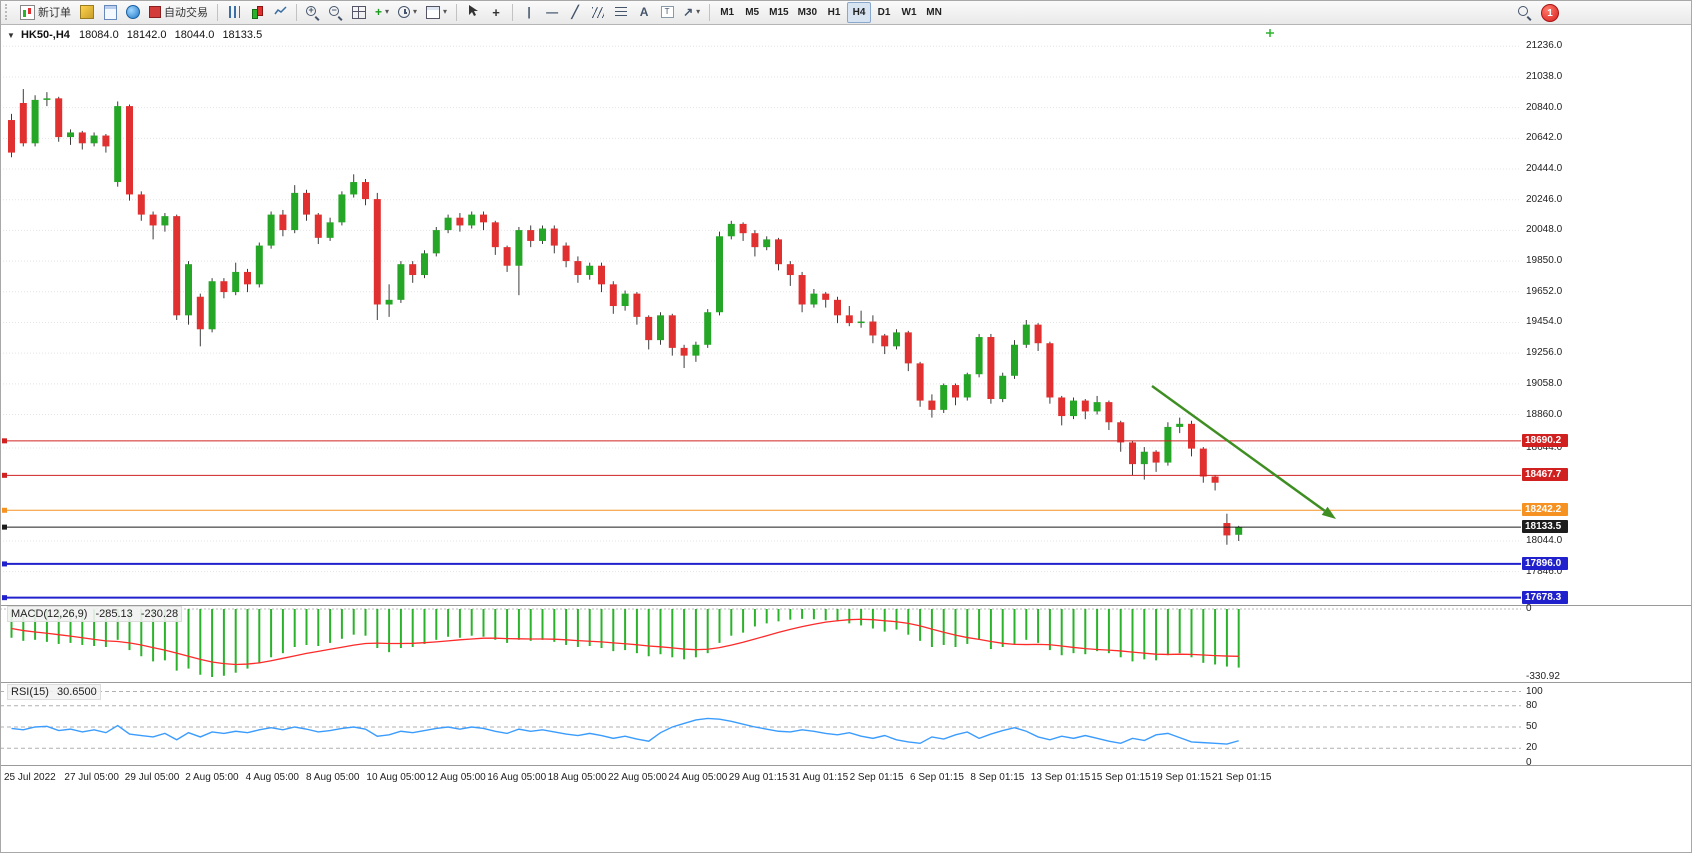 The width and height of the screenshot is (1692, 853). I want to click on timeframe-button-h1: H1, so click(834, 12).